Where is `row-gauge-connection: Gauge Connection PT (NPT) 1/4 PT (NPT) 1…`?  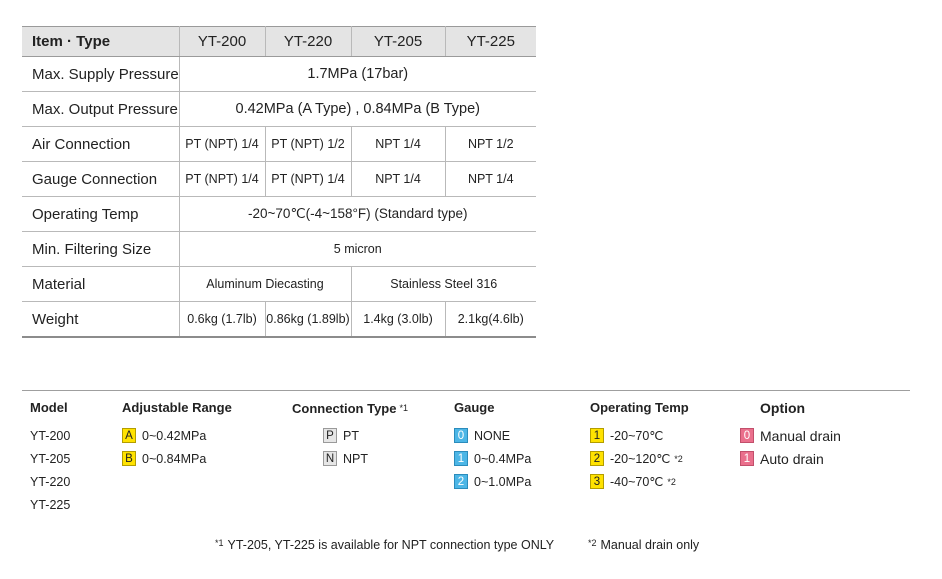
row-gauge-connection: Gauge Connection PT (NPT) 1/4 PT (NPT) 1… is located at coordinates (279, 179).